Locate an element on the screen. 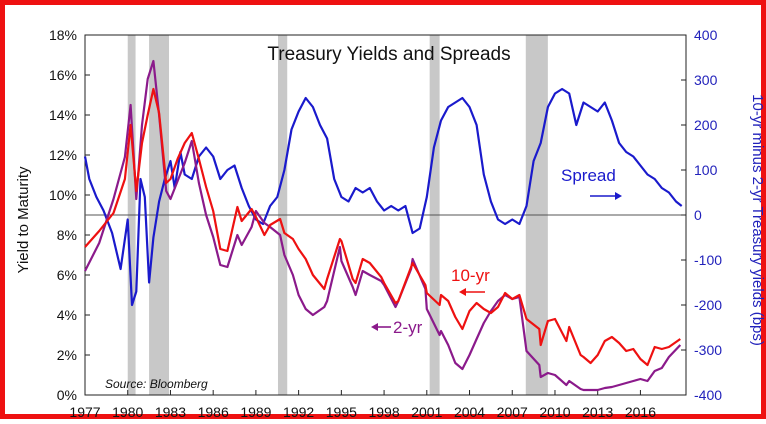 The image size is (766, 424). chart-title: Treasury Yields and Spreads is located at coordinates (388, 54).